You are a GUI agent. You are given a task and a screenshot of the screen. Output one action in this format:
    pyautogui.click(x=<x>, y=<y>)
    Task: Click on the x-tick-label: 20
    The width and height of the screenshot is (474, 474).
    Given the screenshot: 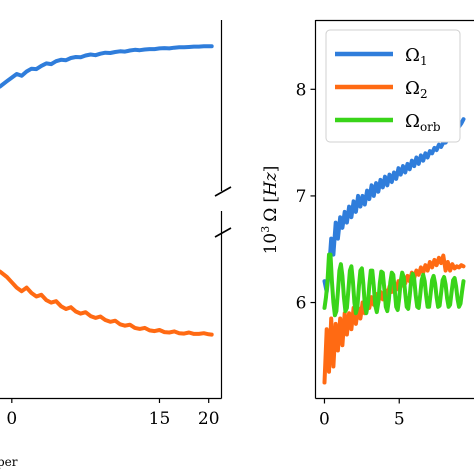 What is the action you would take?
    pyautogui.click(x=209, y=419)
    